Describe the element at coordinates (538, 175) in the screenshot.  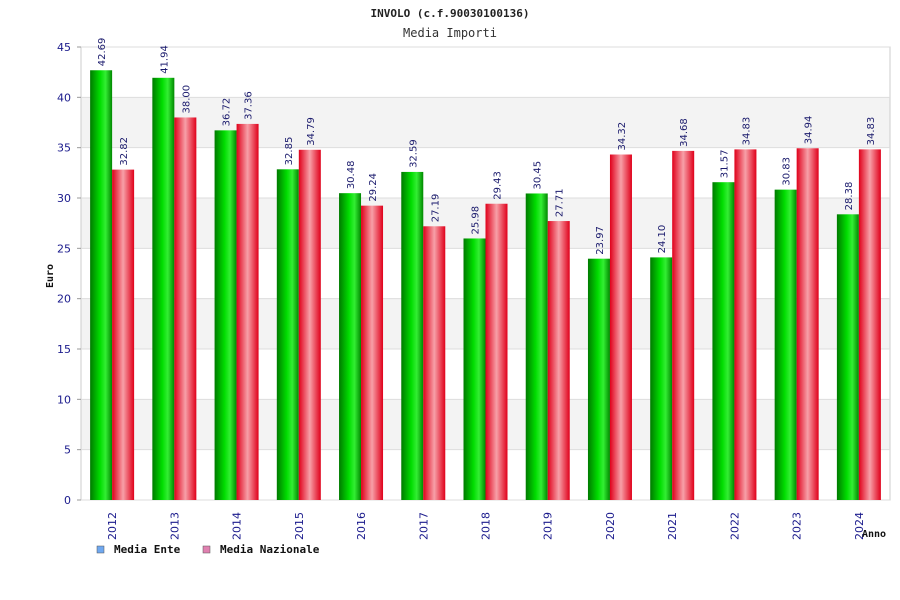
I see `data-label: 30.45` at that location.